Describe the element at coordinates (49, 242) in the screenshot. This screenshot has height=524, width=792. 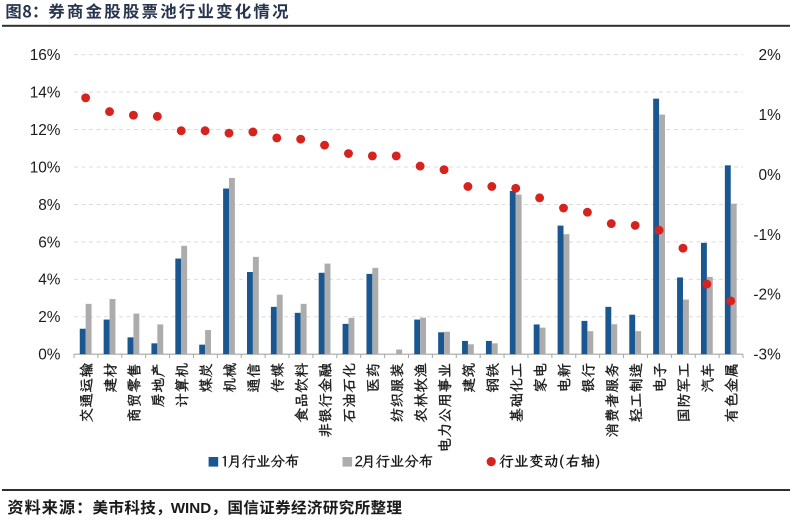
I see `svg-text: 6%` at that location.